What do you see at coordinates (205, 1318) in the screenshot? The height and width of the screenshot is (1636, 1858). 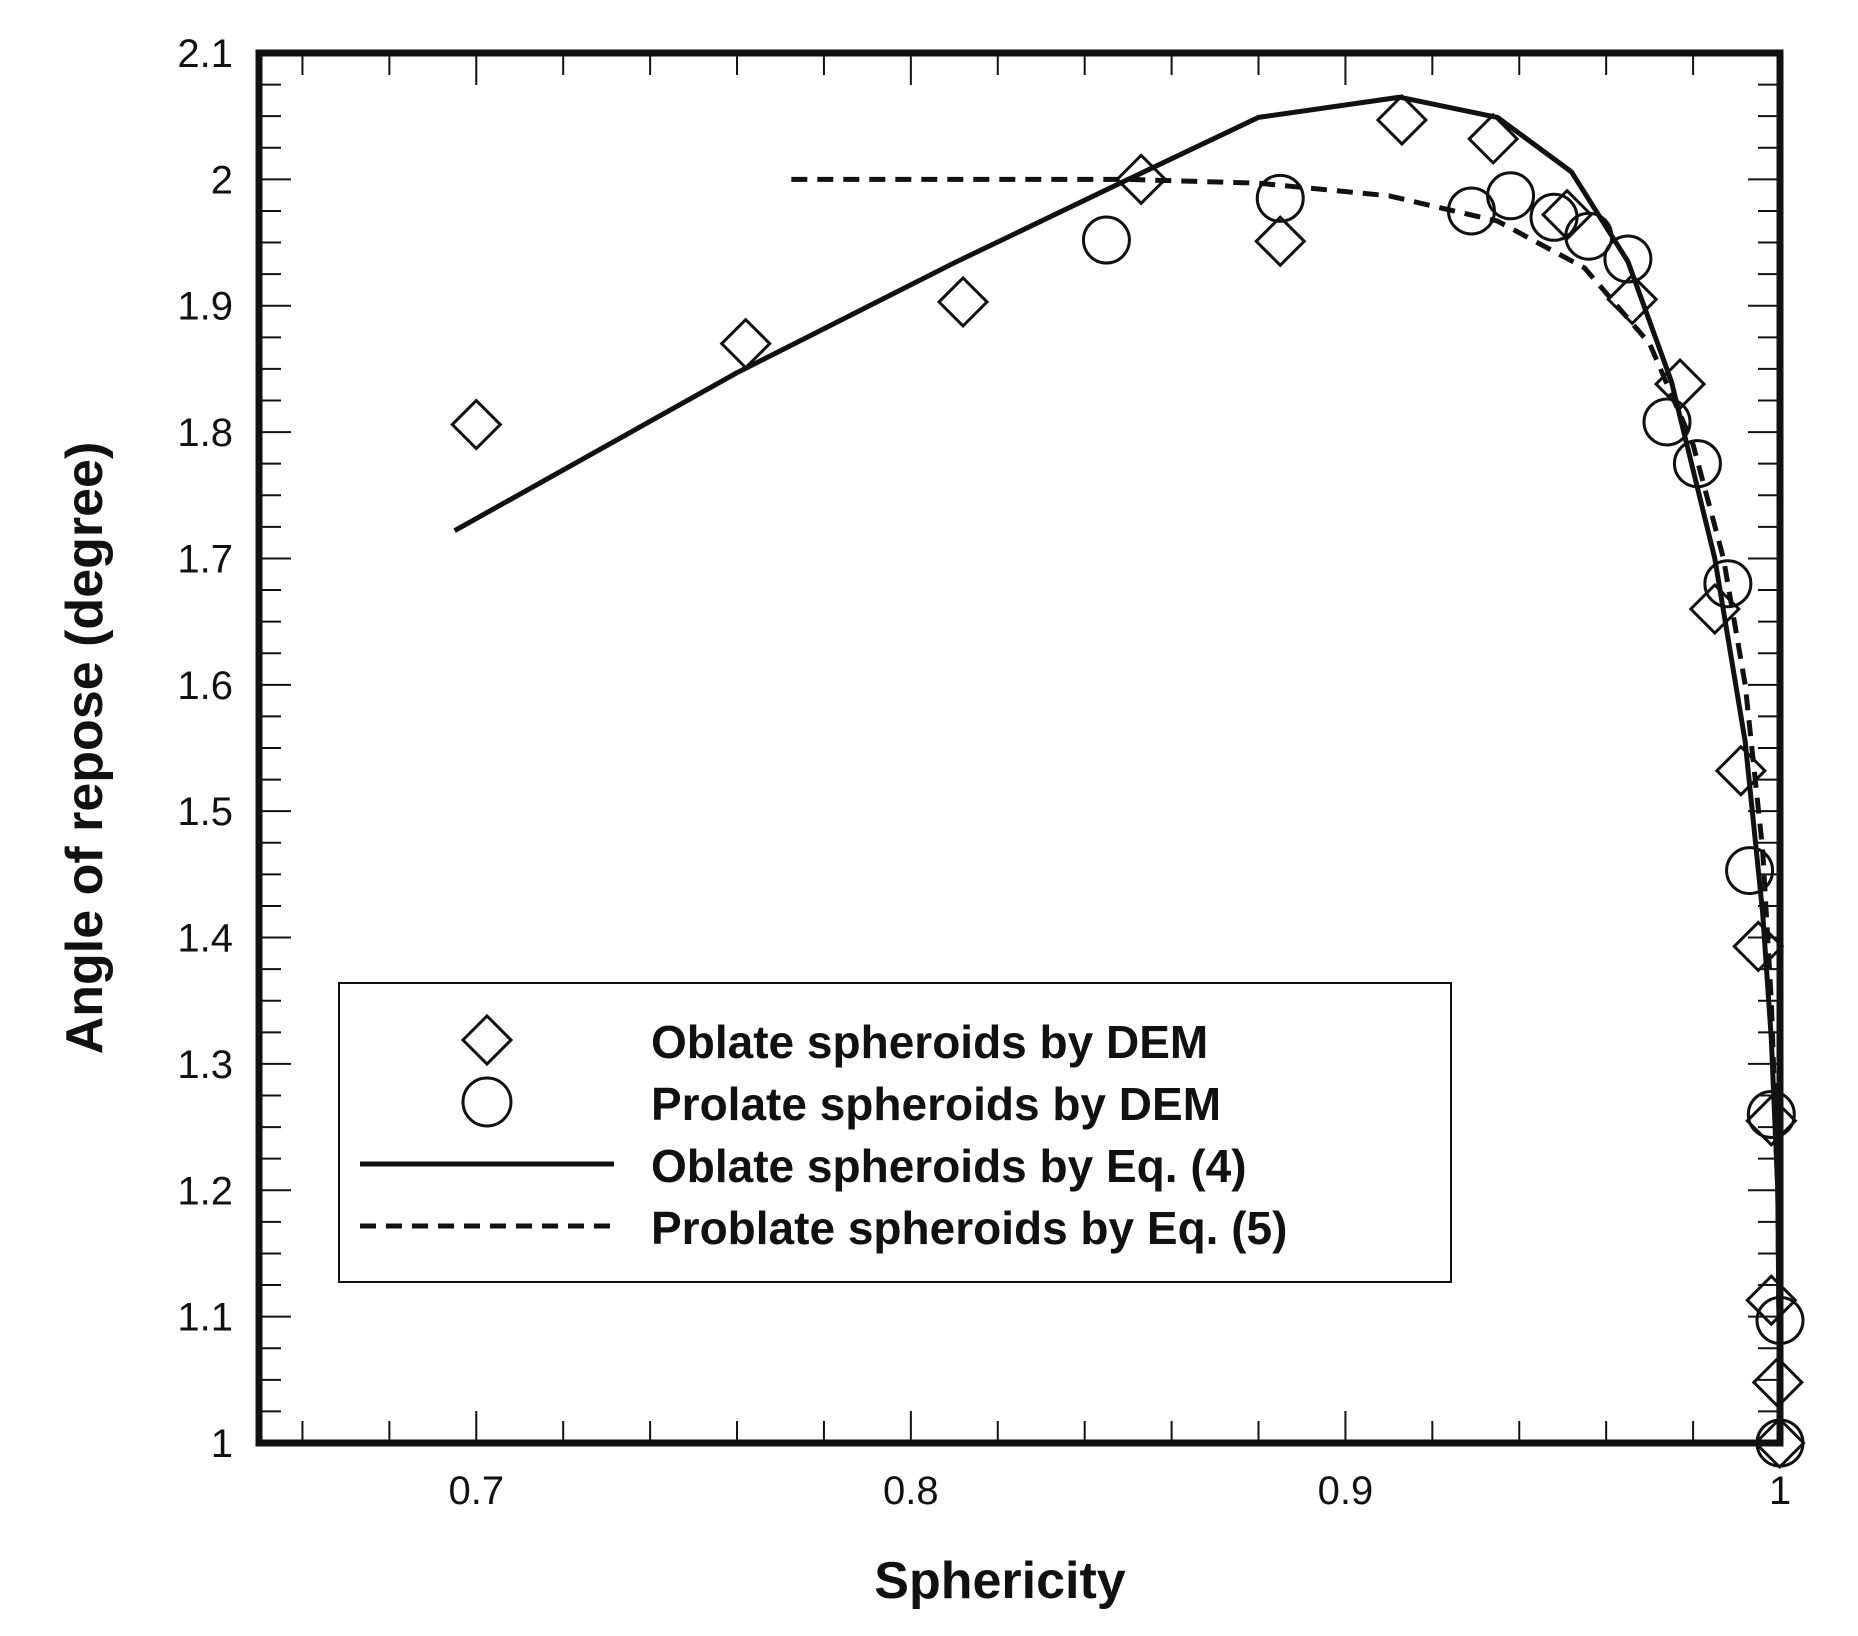 I see `y-tick-label: 1.1` at bounding box center [205, 1318].